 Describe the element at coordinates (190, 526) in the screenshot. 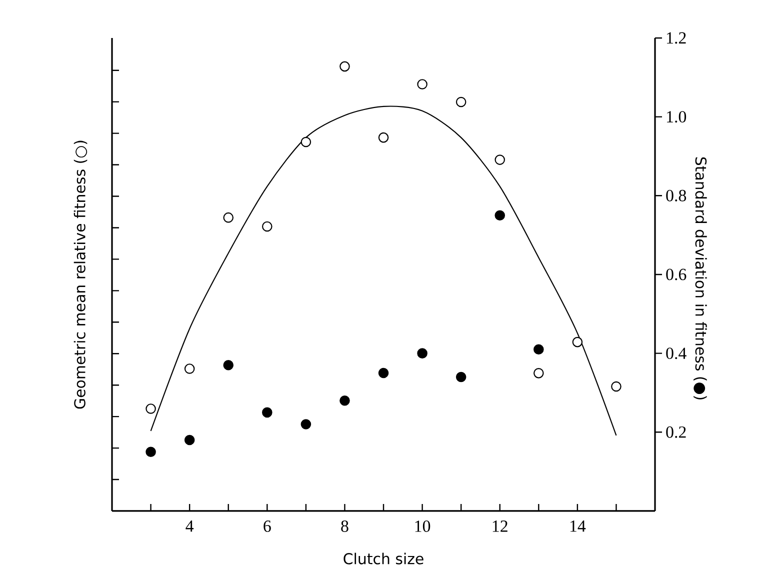

I see `x-tick-label: 4` at that location.